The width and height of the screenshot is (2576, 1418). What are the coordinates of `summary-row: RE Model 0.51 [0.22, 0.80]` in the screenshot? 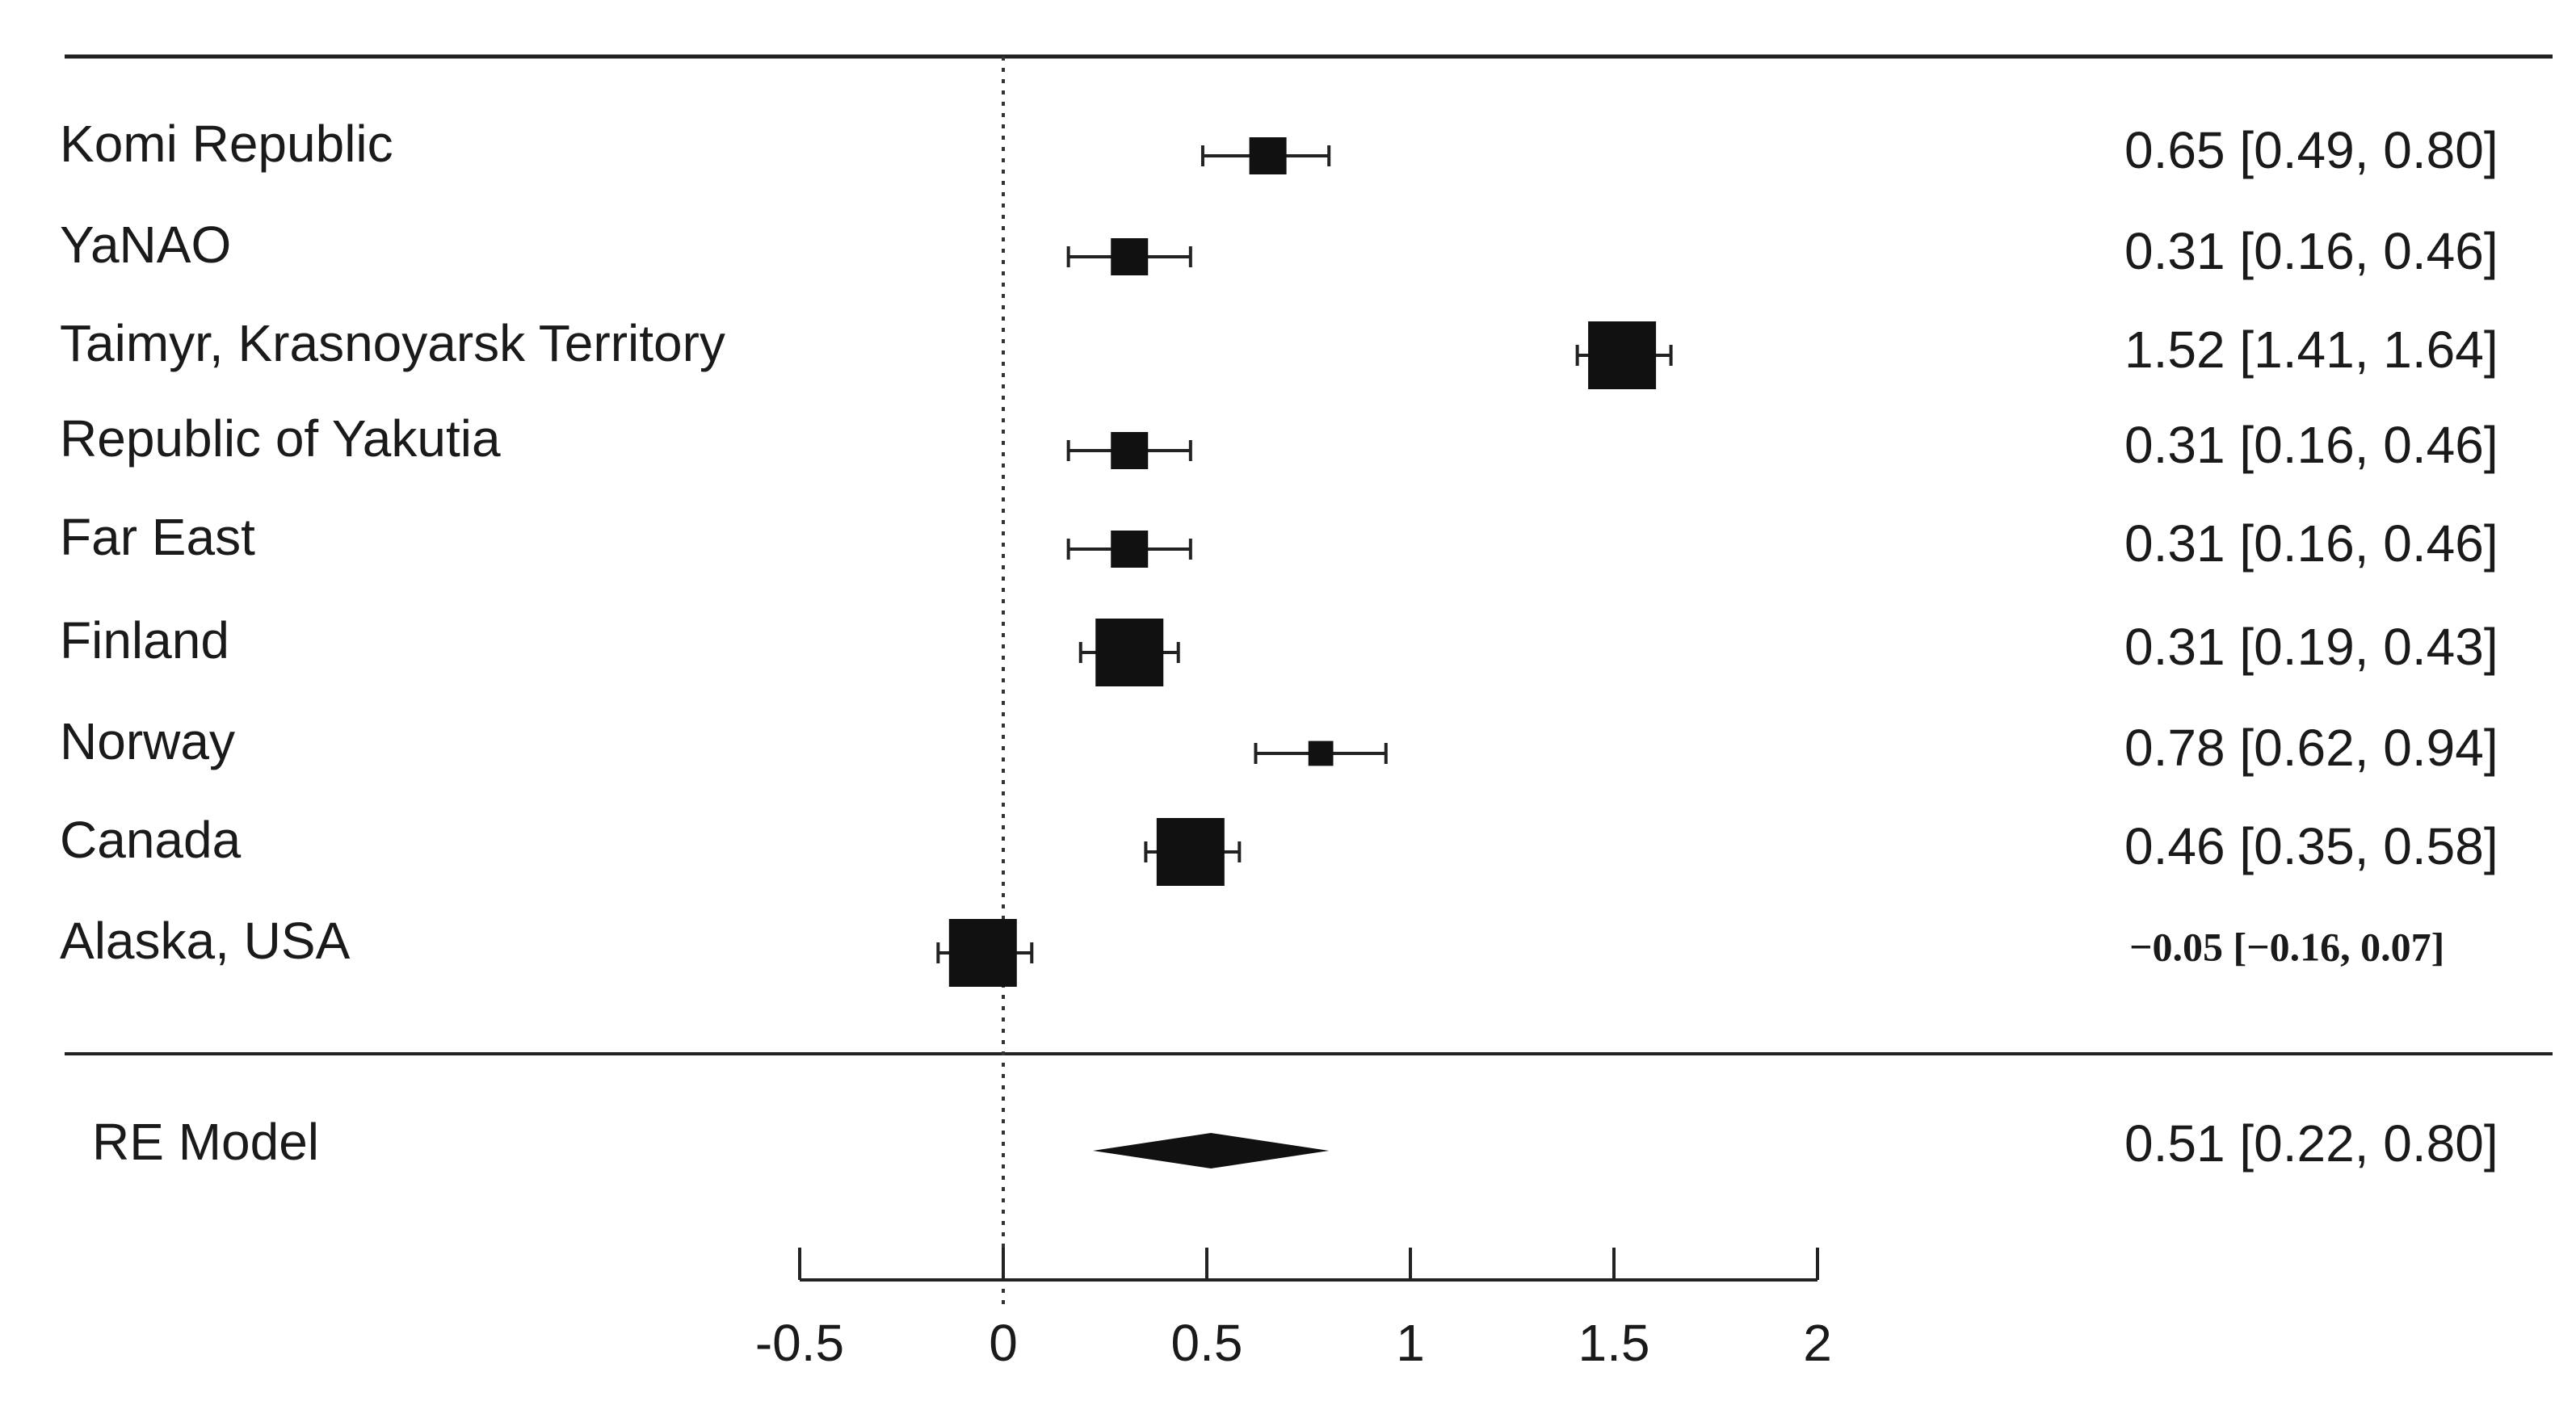 It's located at (1295, 1143).